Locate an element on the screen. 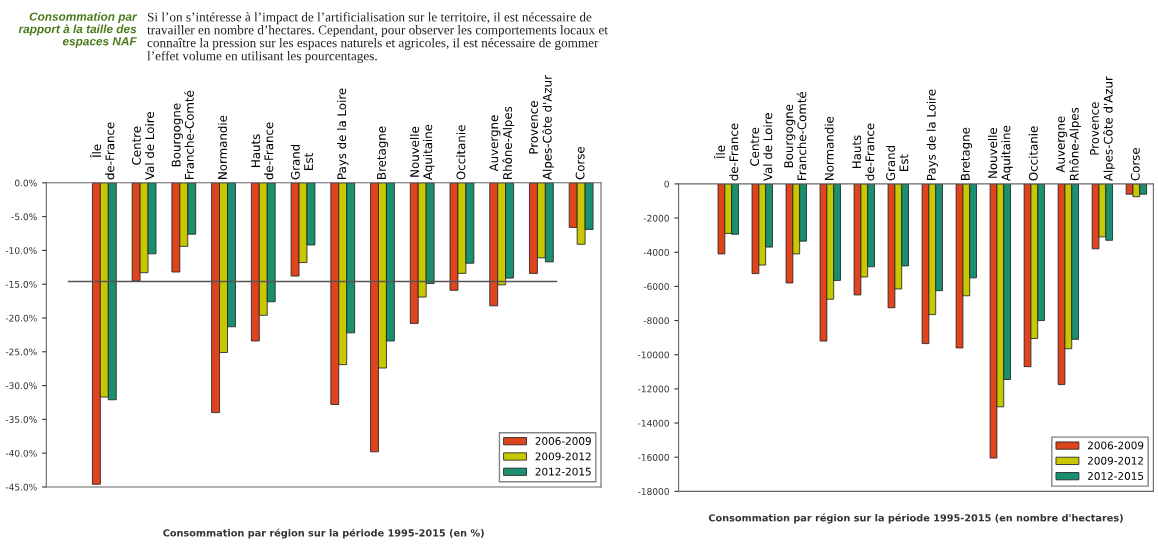 The height and width of the screenshot is (549, 1158). x-axis-title: Consommation par région sur la période 1995-2015 (en nombre d'hectares) is located at coordinates (915, 518).